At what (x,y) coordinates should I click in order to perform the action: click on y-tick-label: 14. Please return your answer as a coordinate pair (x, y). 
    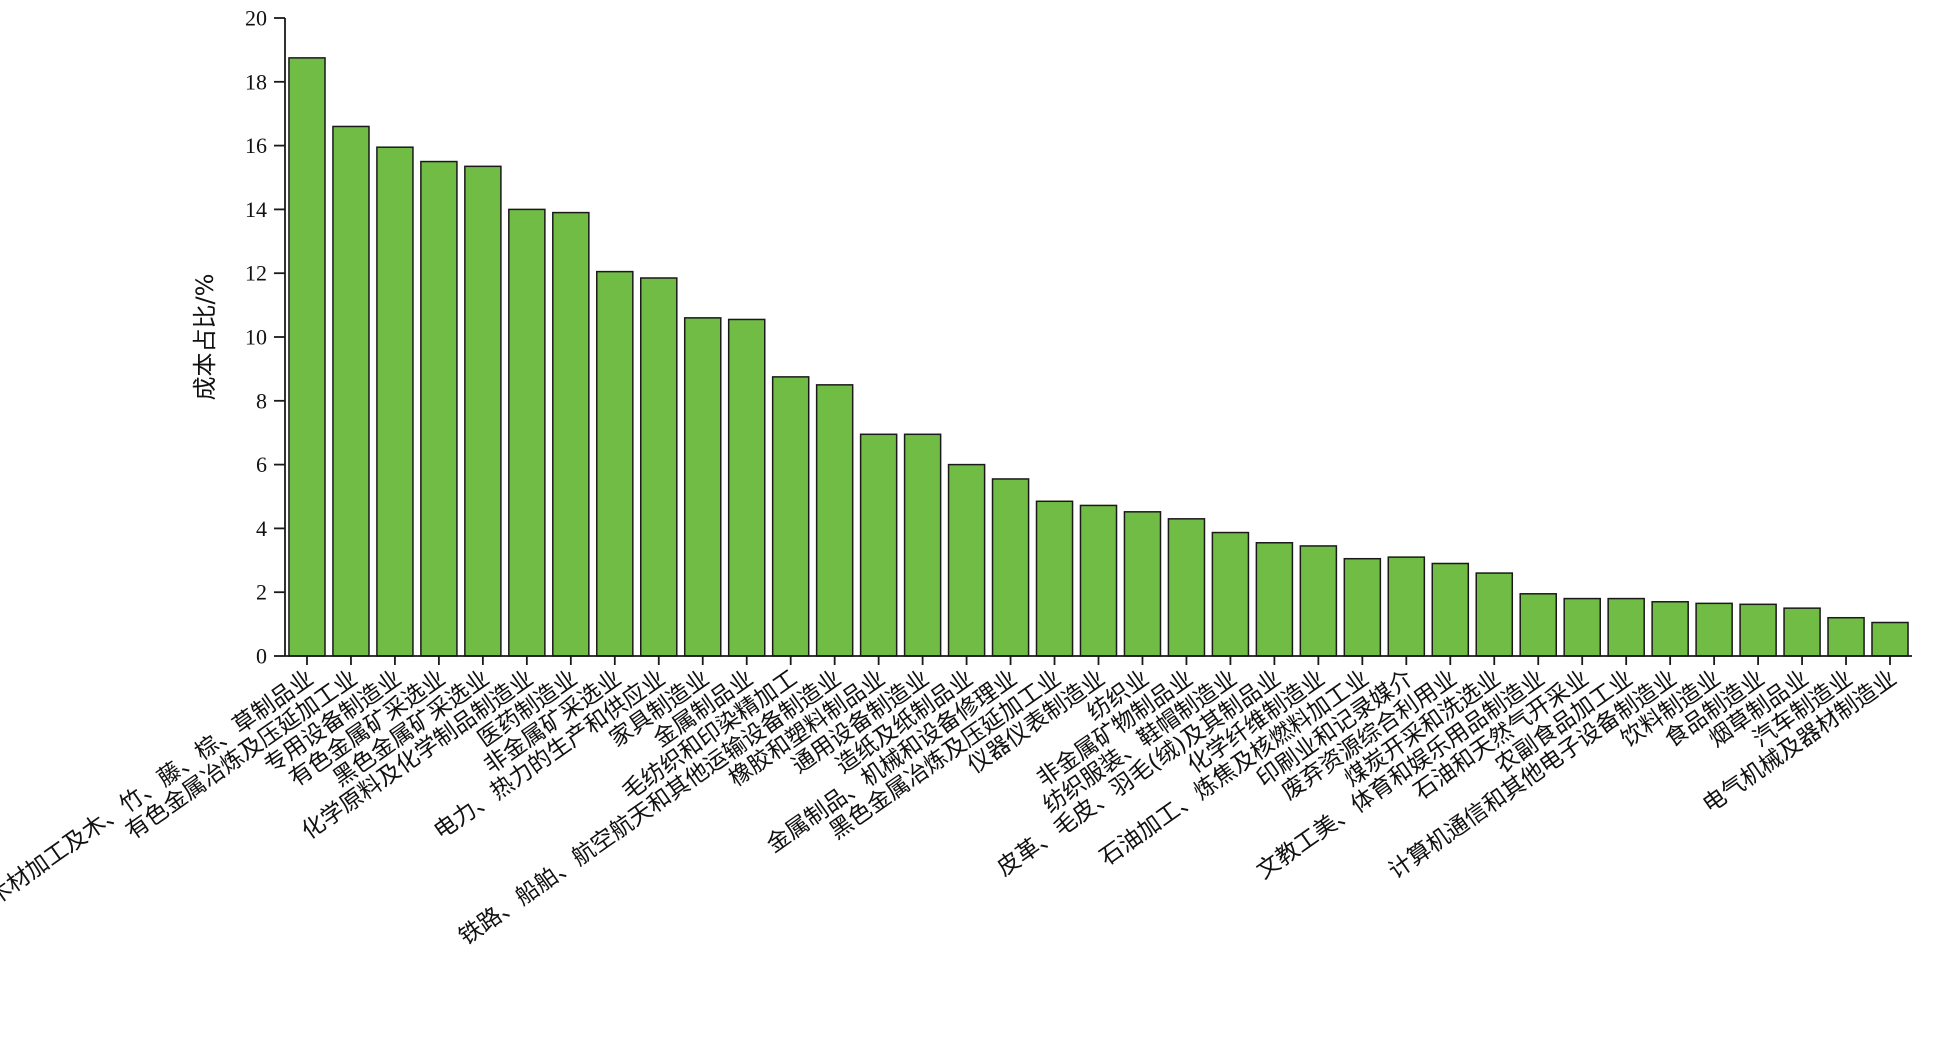
    Looking at the image, I should click on (256, 209).